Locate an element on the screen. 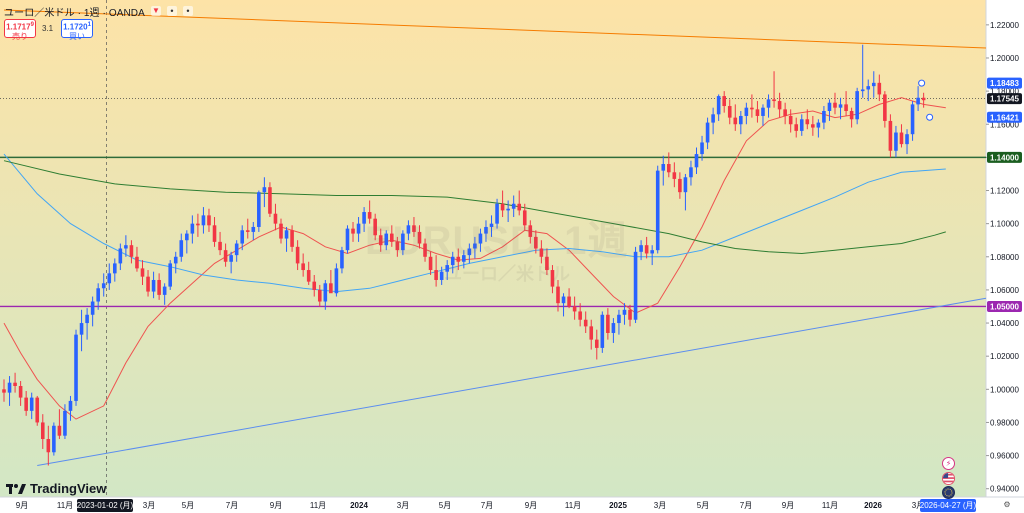 Image resolution: width=1024 pixels, height=513 pixels. x-tick-label: 11月 is located at coordinates (318, 505).